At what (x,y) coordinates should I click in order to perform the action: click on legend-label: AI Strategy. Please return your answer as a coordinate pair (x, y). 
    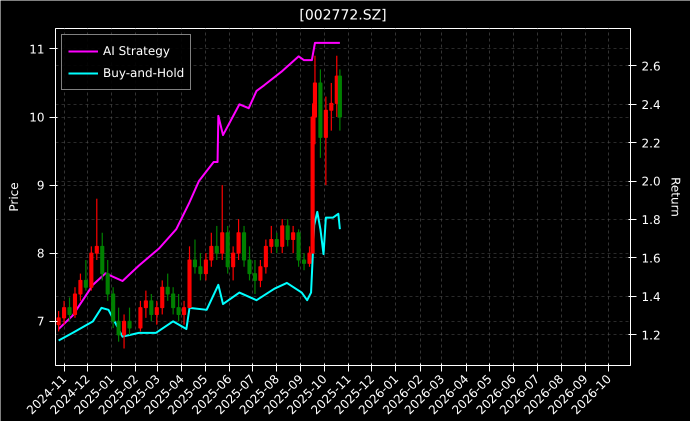
    Looking at the image, I should click on (136, 51).